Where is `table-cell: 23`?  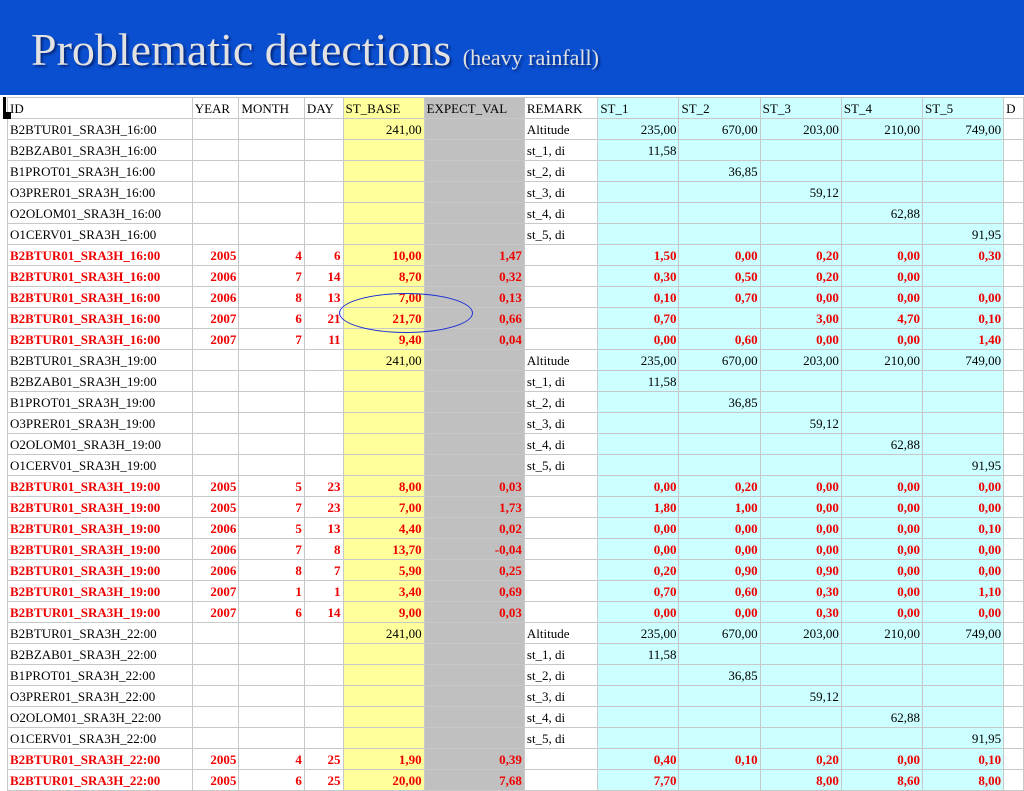
table-cell: 23 is located at coordinates (323, 507).